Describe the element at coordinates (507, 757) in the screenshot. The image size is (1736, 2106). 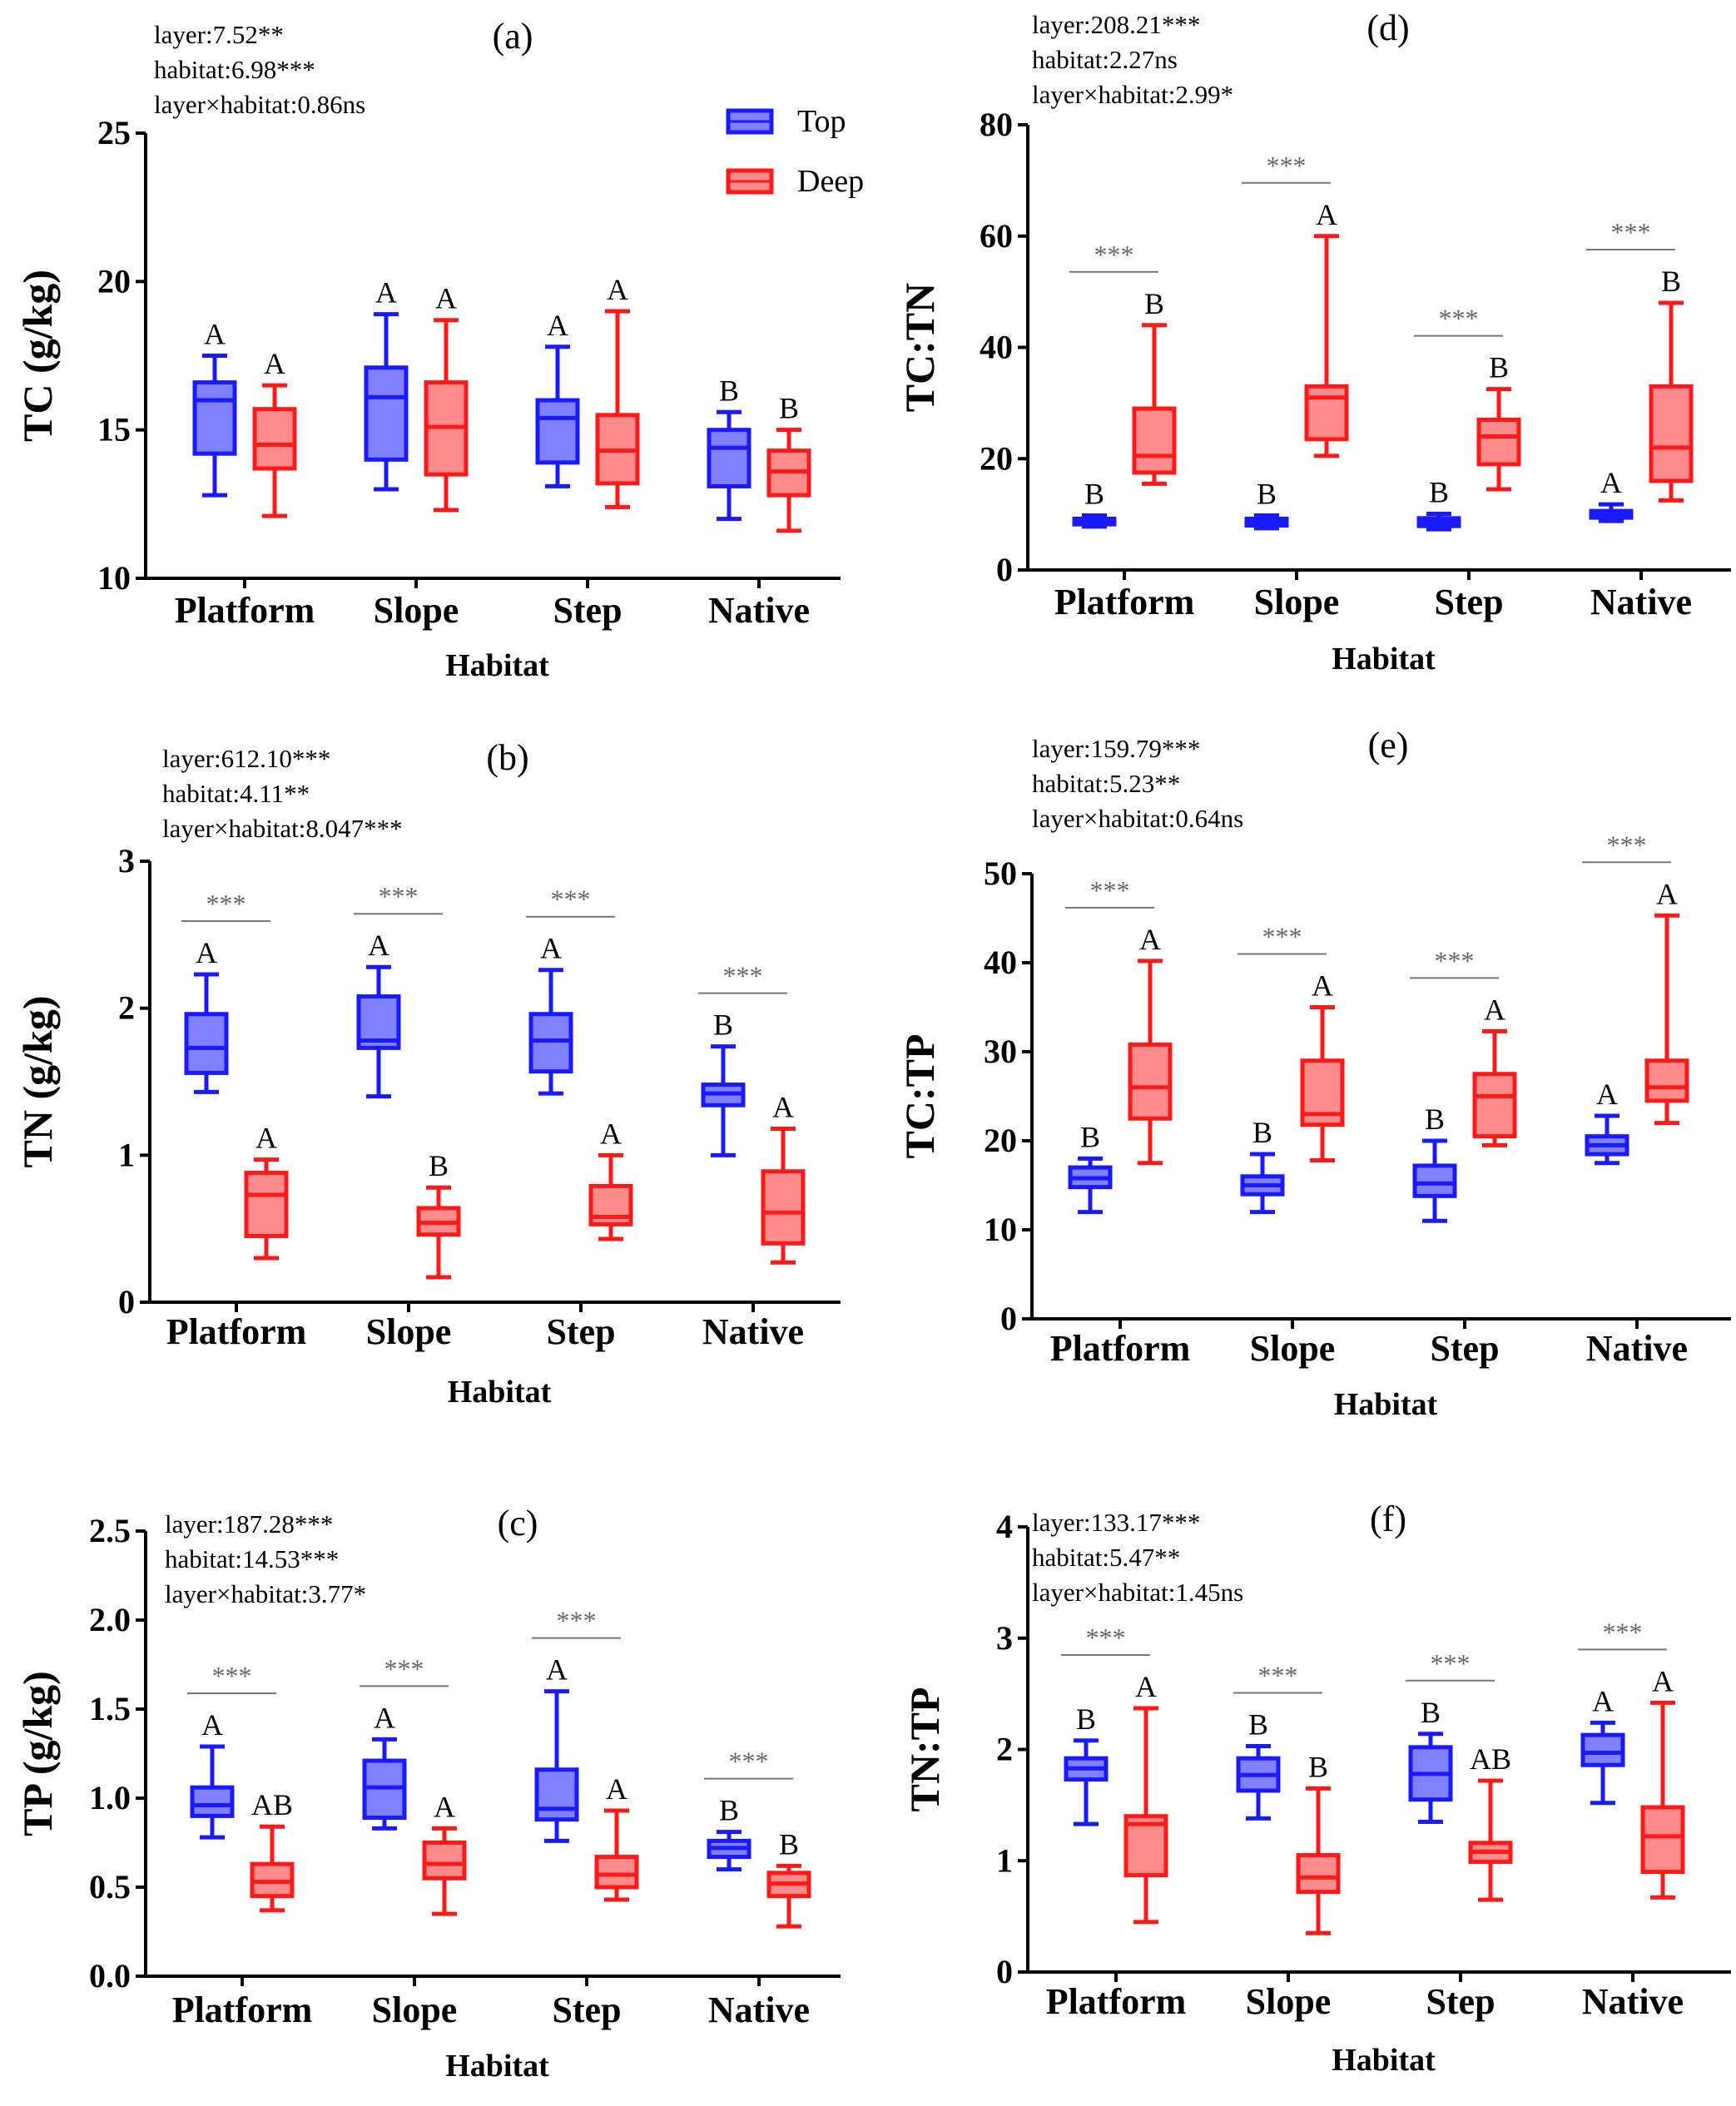
I see `panel-label: (b)` at that location.